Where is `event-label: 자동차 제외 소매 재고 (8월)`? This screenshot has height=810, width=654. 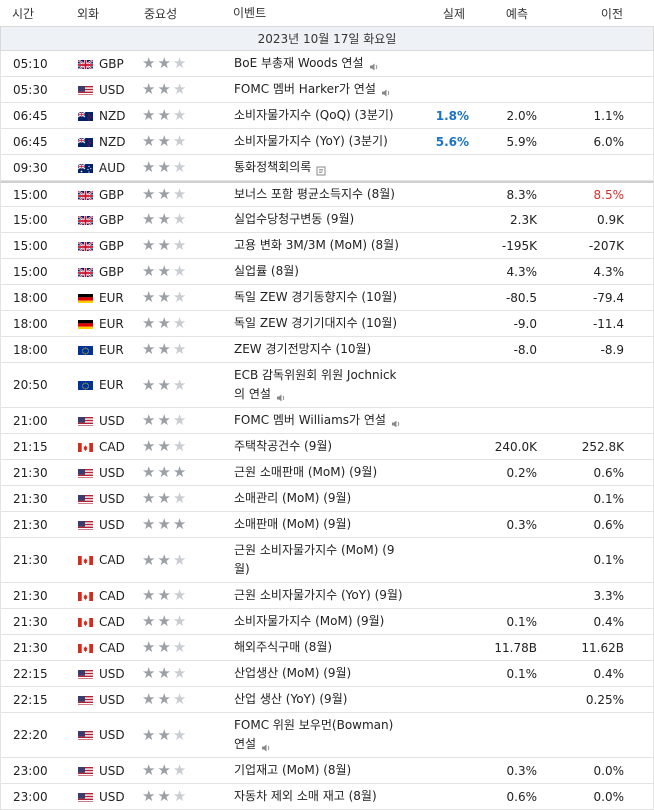 event-label: 자동차 제외 소매 재고 (8월) is located at coordinates (305, 796).